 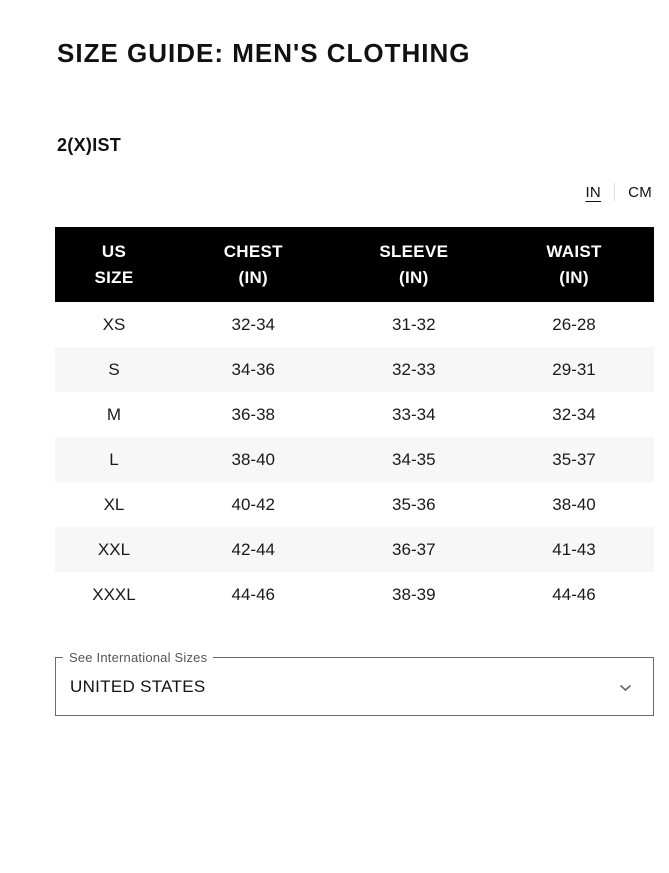 What do you see at coordinates (640, 192) in the screenshot?
I see `unit-option-cm: CM` at bounding box center [640, 192].